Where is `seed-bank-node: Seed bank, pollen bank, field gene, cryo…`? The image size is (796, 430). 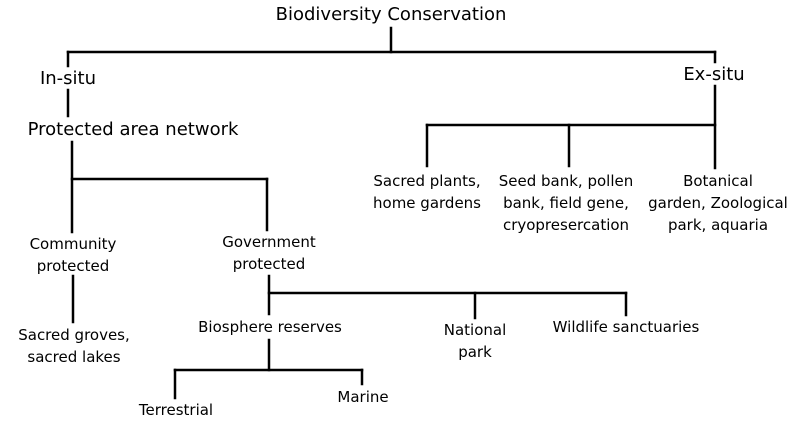
seed-bank-node: Seed bank, pollen bank, field gene, cryo… is located at coordinates (566, 203).